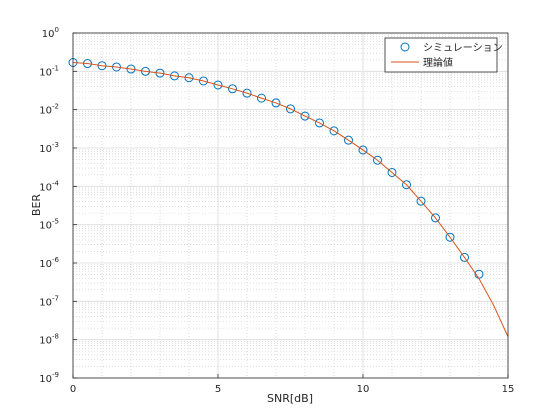  I want to click on y-tick-label: 10⁻³, so click(49, 148).